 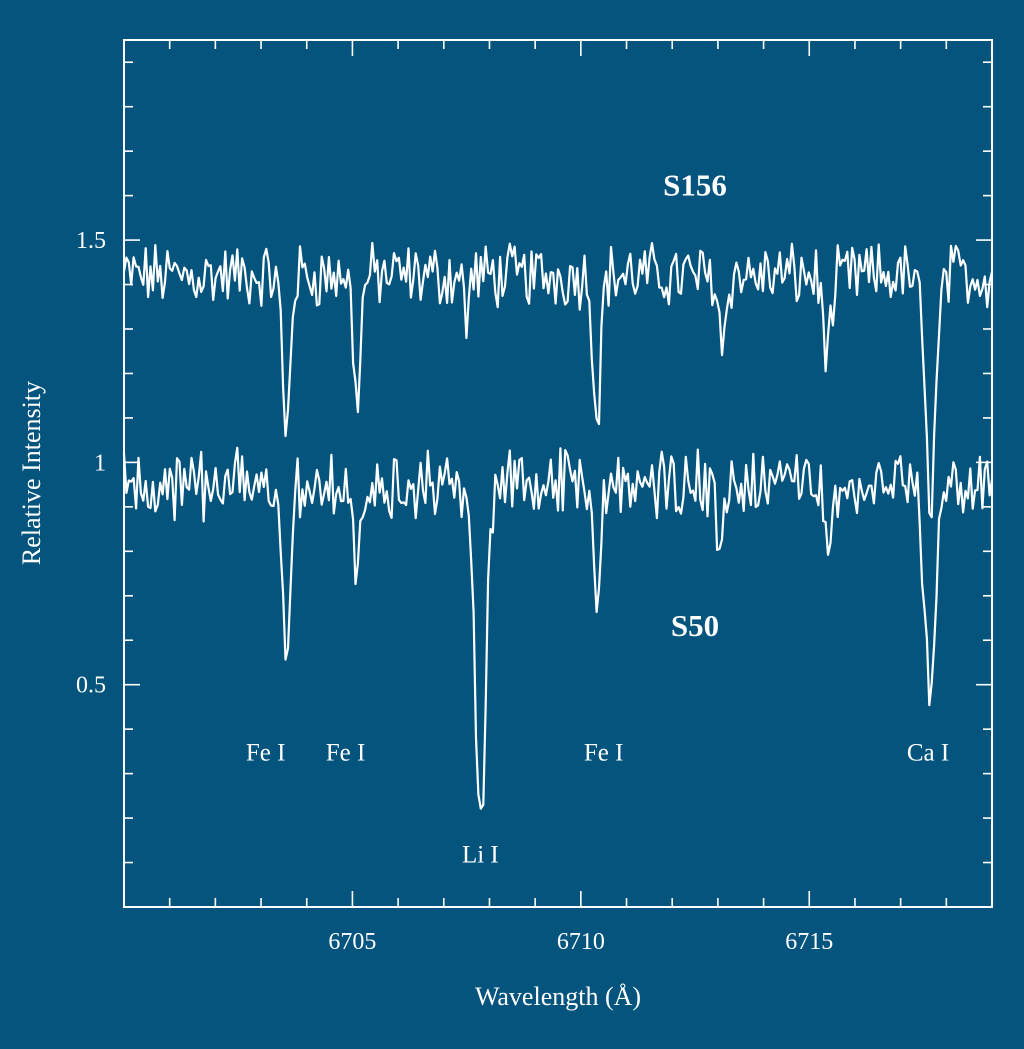 I want to click on y-tick-label: 1.5, so click(x=91, y=241).